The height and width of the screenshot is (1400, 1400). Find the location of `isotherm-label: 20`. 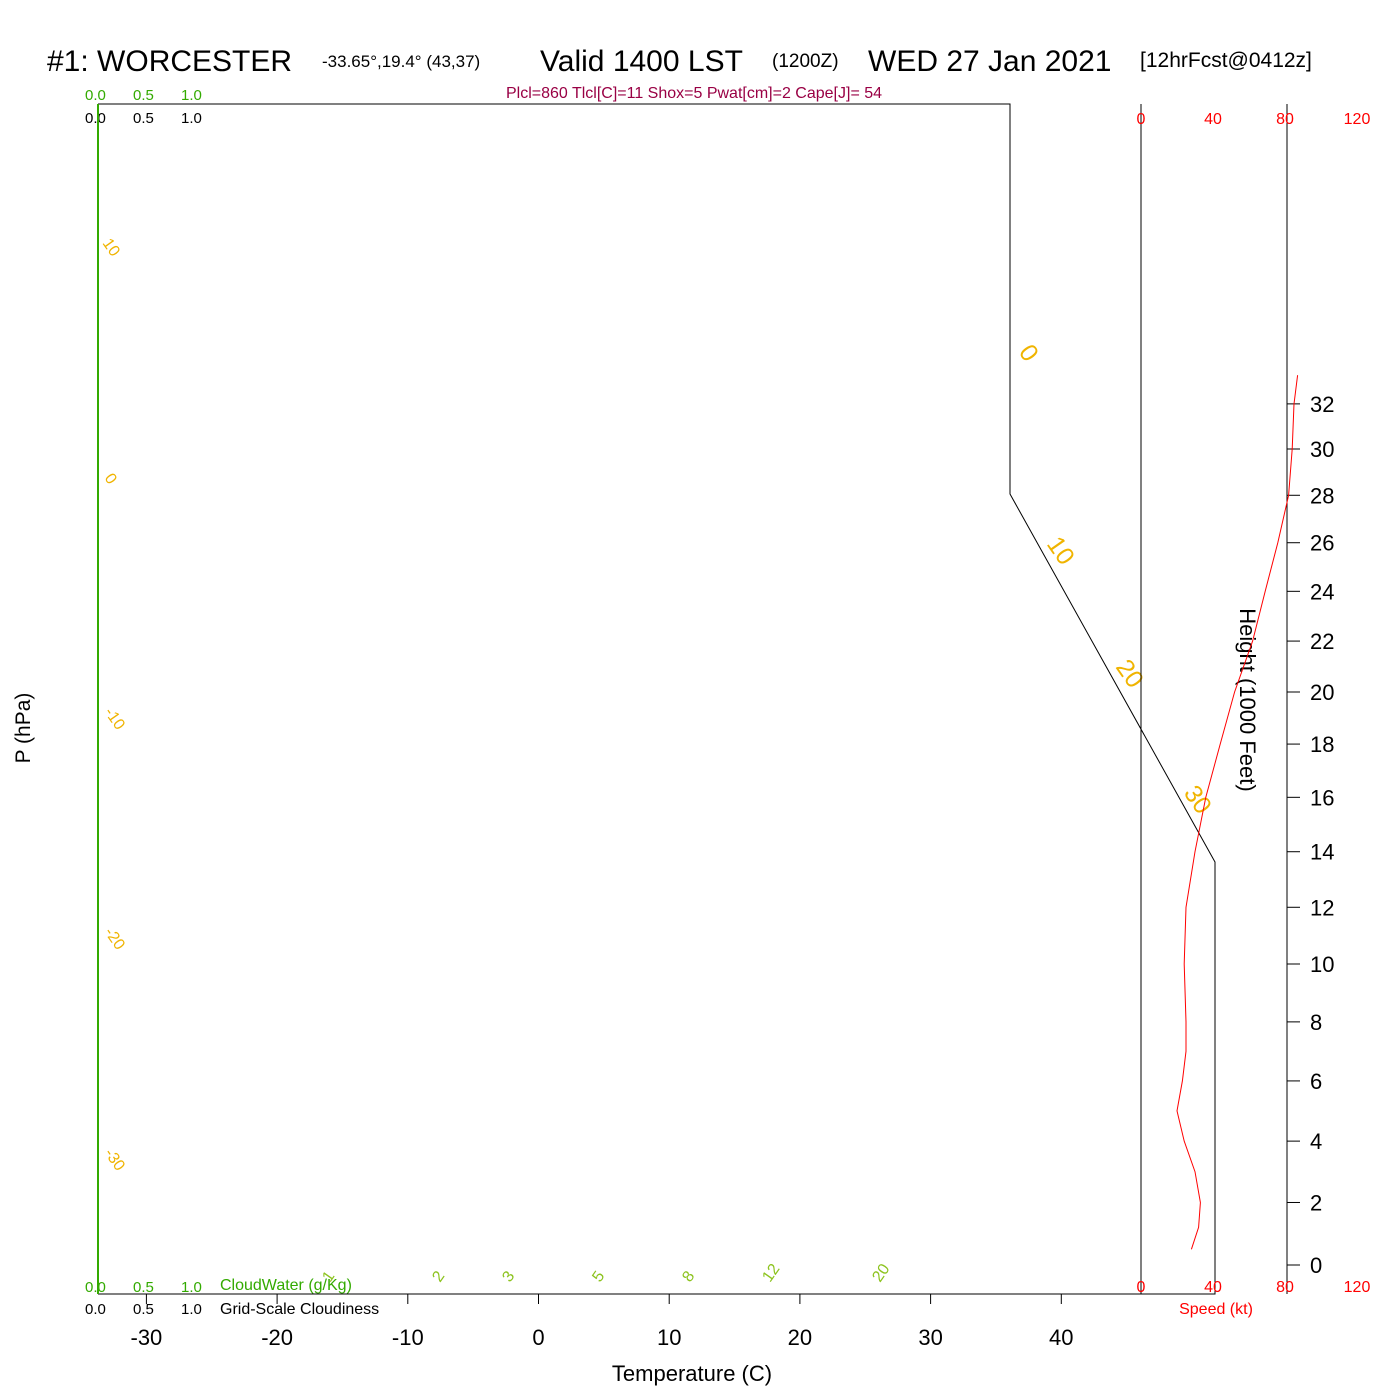

isotherm-label: 20 is located at coordinates (1129, 673).